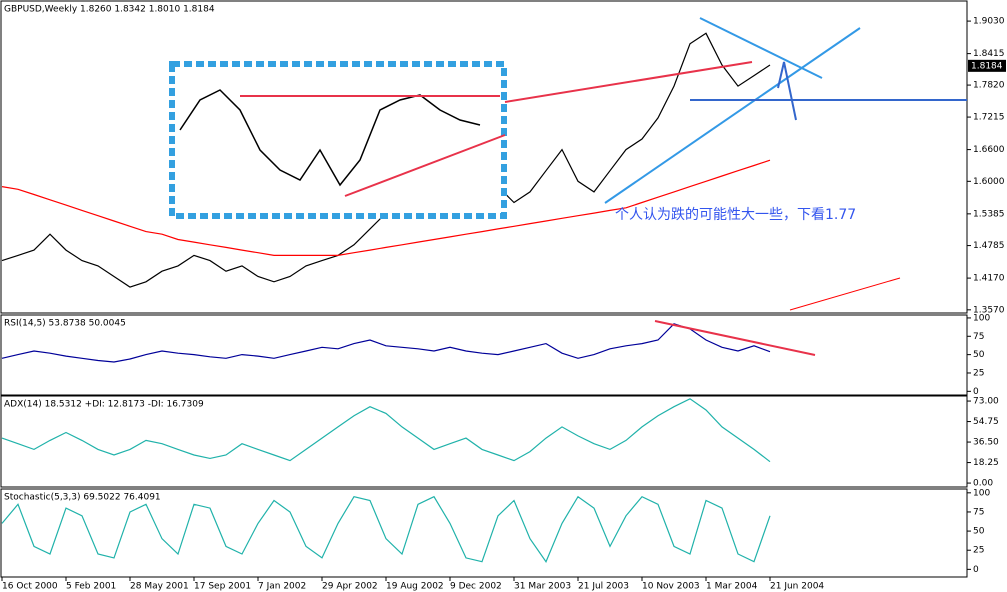 Image resolution: width=1007 pixels, height=592 pixels. I want to click on last-price-label: 1.8184, so click(987, 66).